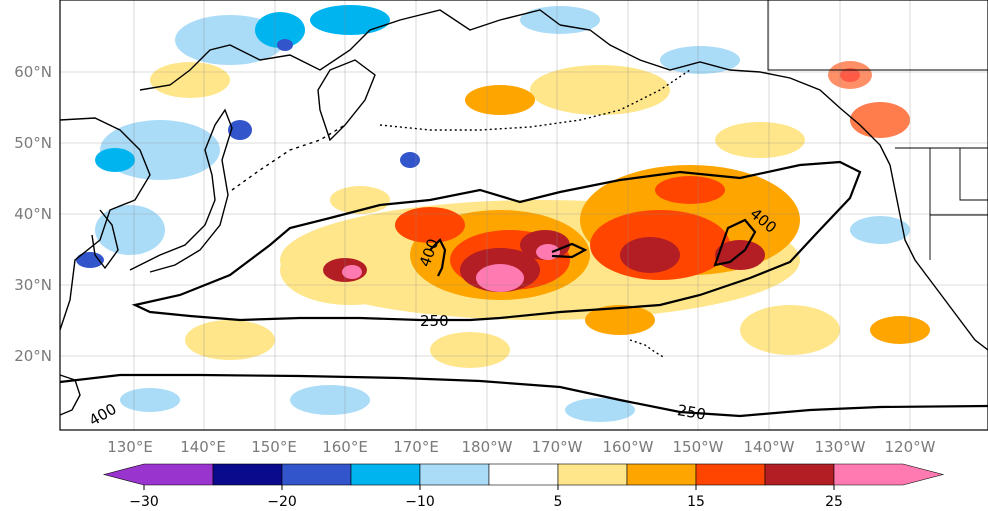 This screenshot has height=511, width=988. Describe the element at coordinates (647, 349) in the screenshot. I see `hawaii` at that location.